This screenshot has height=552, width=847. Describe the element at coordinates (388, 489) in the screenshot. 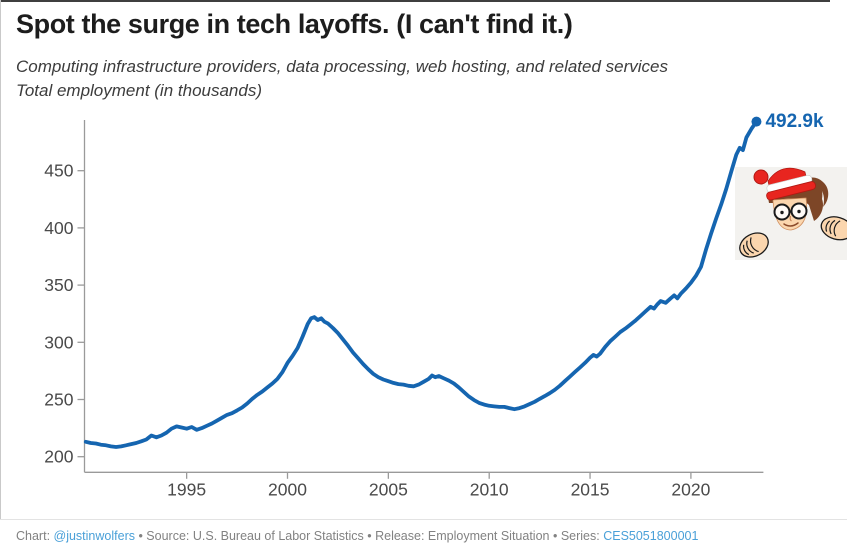

I see `x-tick-label: 2005` at that location.